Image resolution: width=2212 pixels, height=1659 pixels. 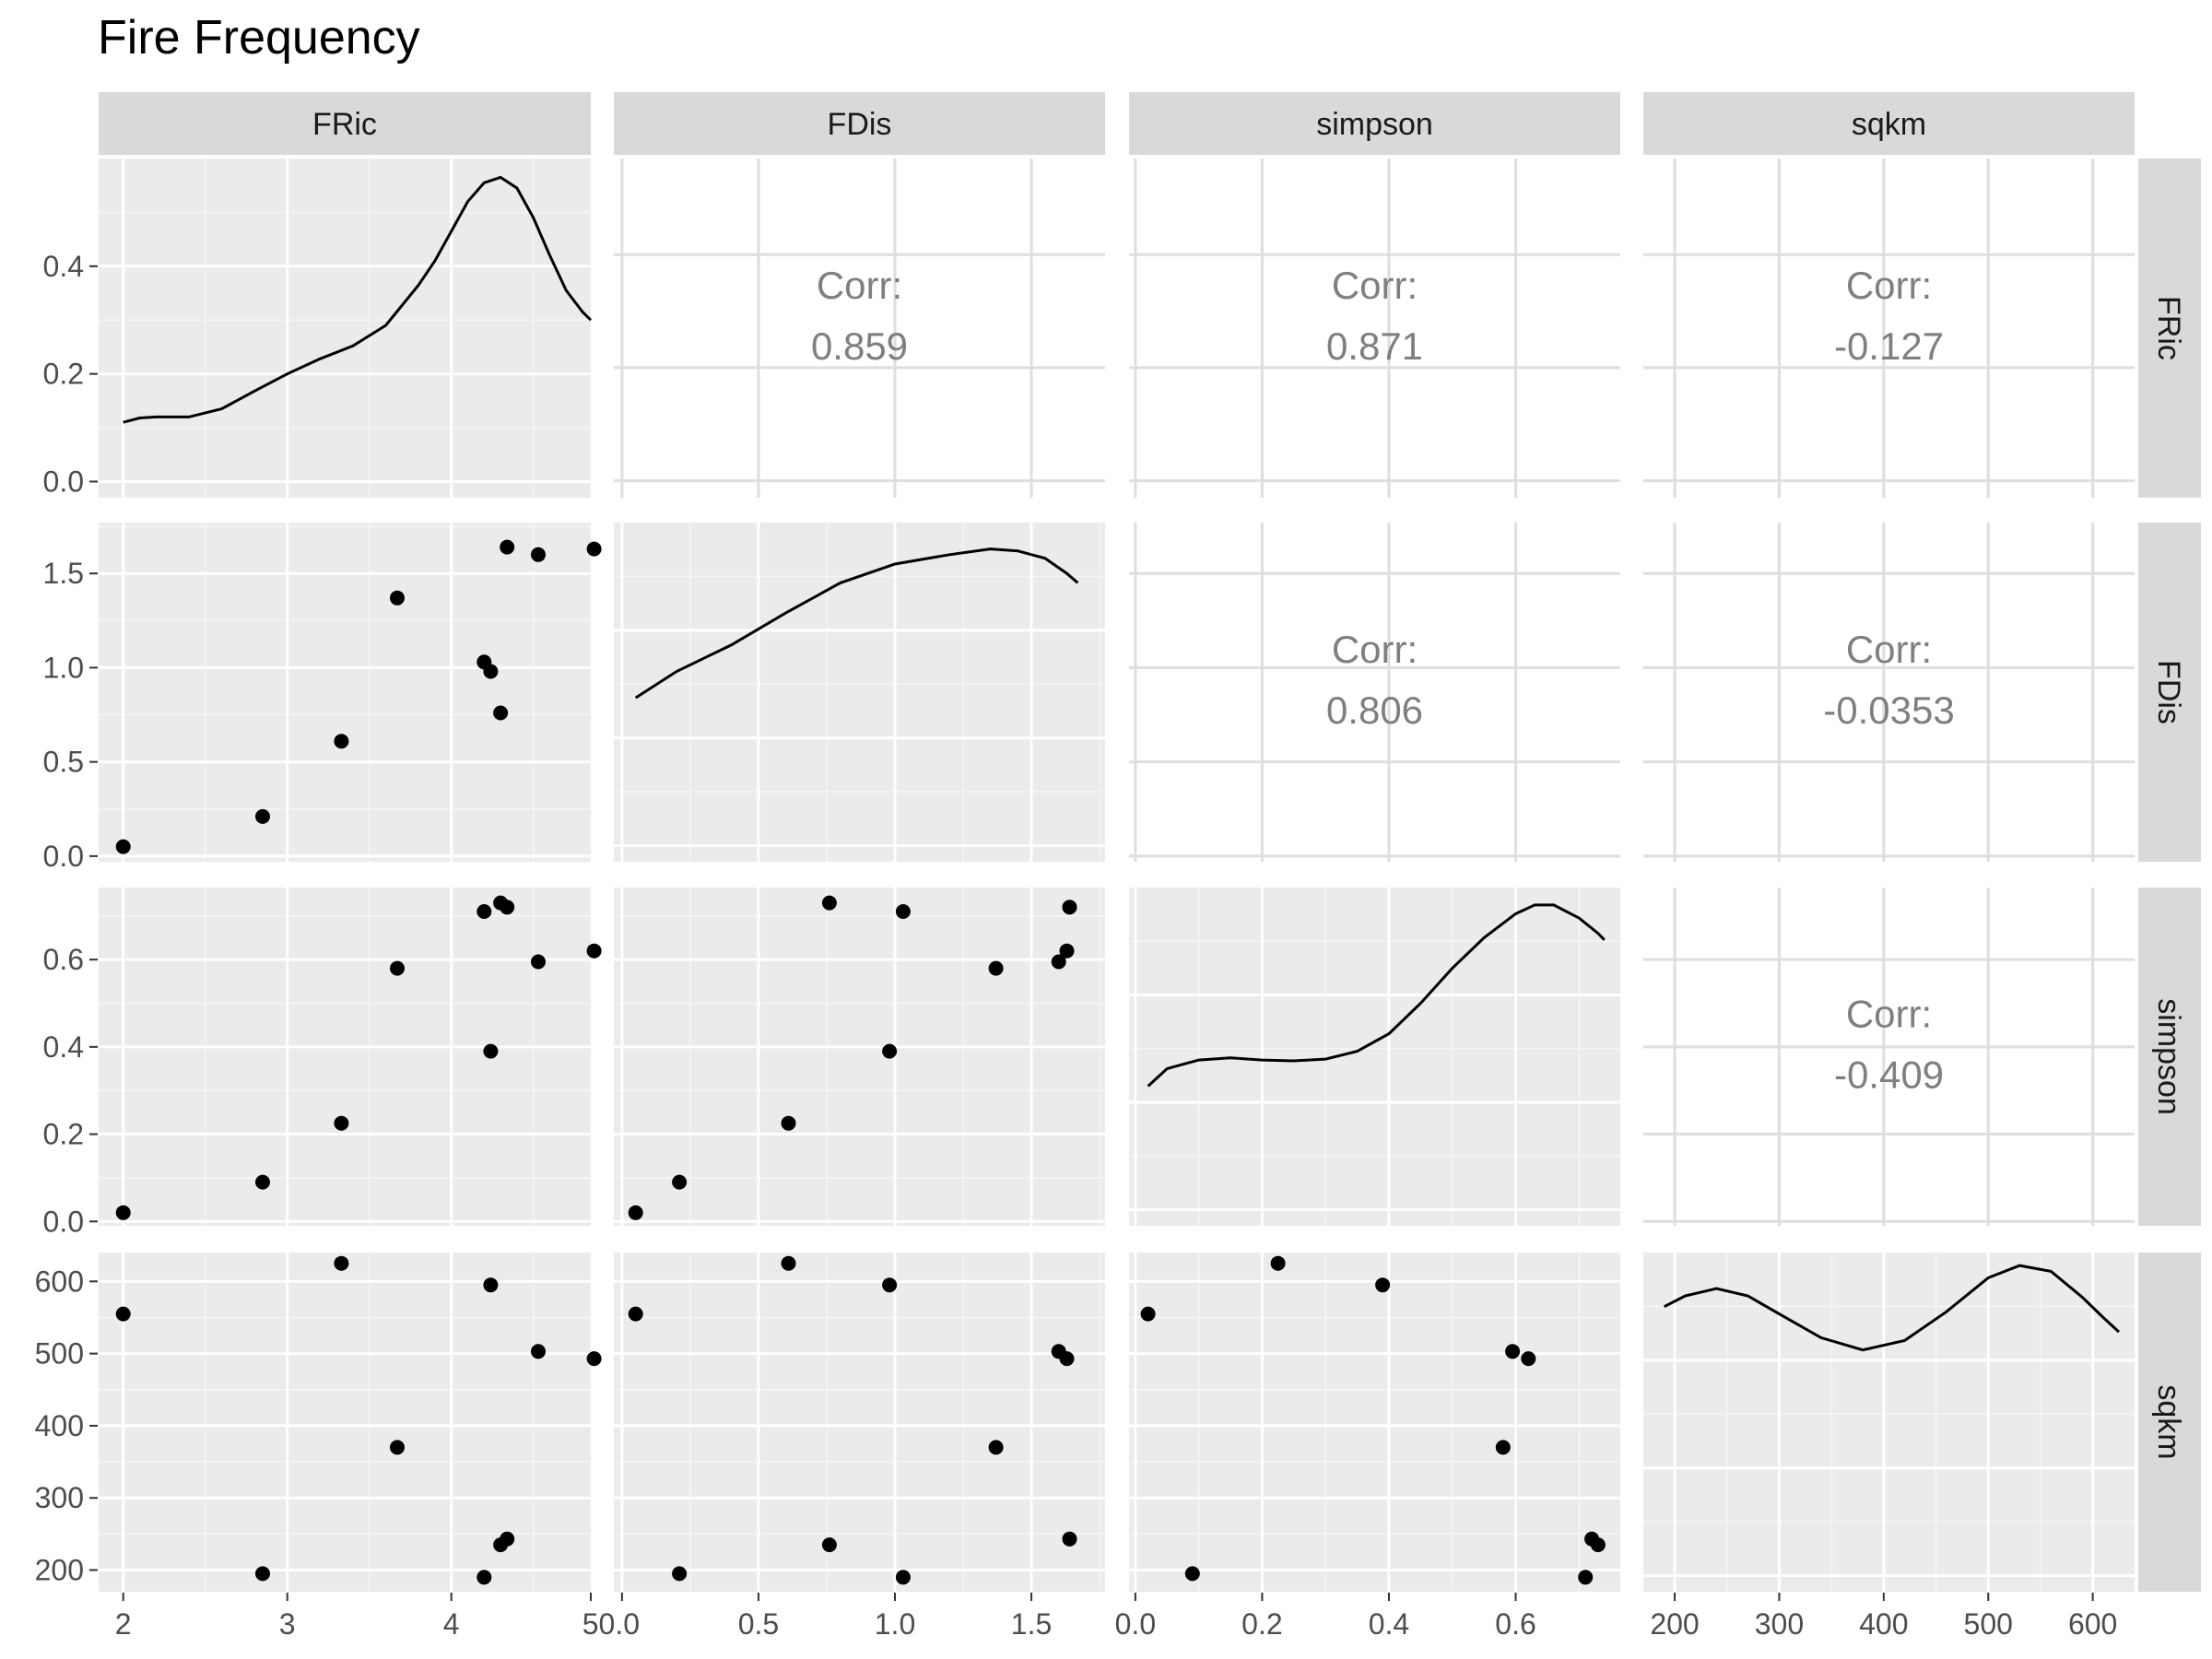 I want to click on density-curve-fric, so click(x=358, y=299).